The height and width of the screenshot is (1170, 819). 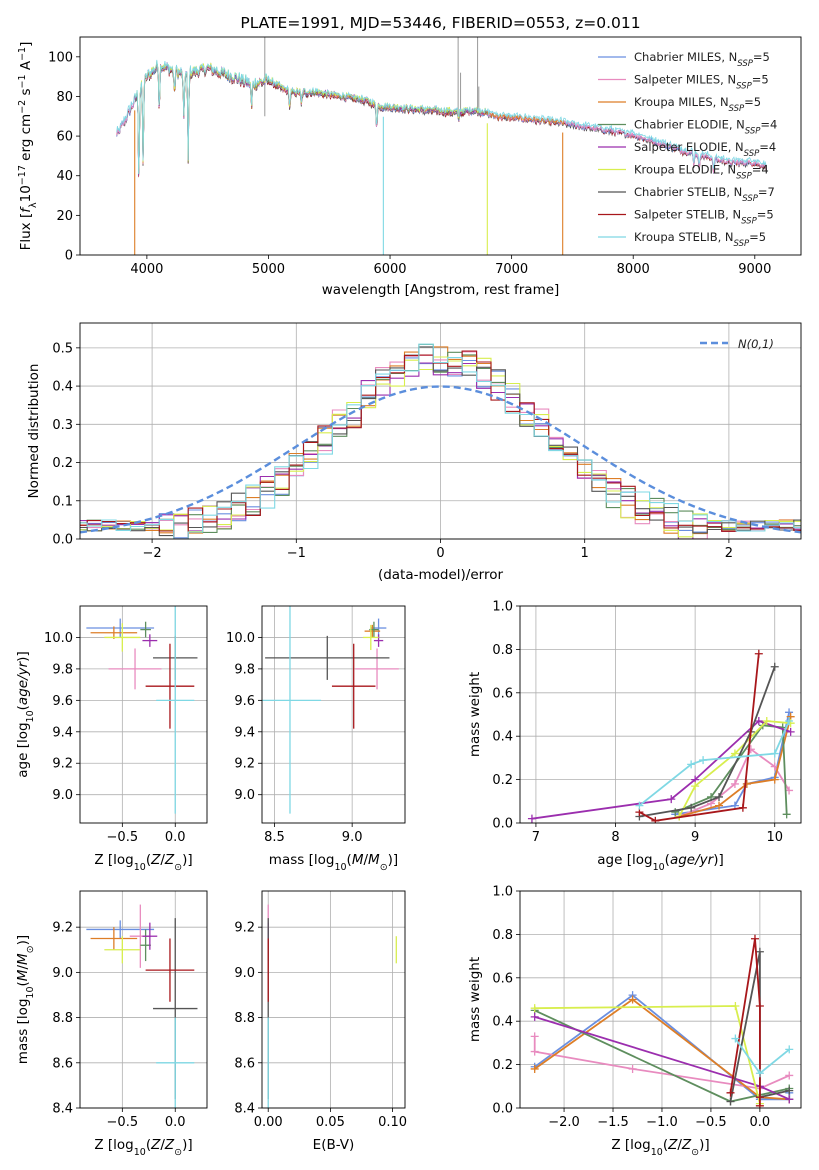 What do you see at coordinates (685, 80) in the screenshot?
I see `legend-text: Salpeter MILES, N` at bounding box center [685, 80].